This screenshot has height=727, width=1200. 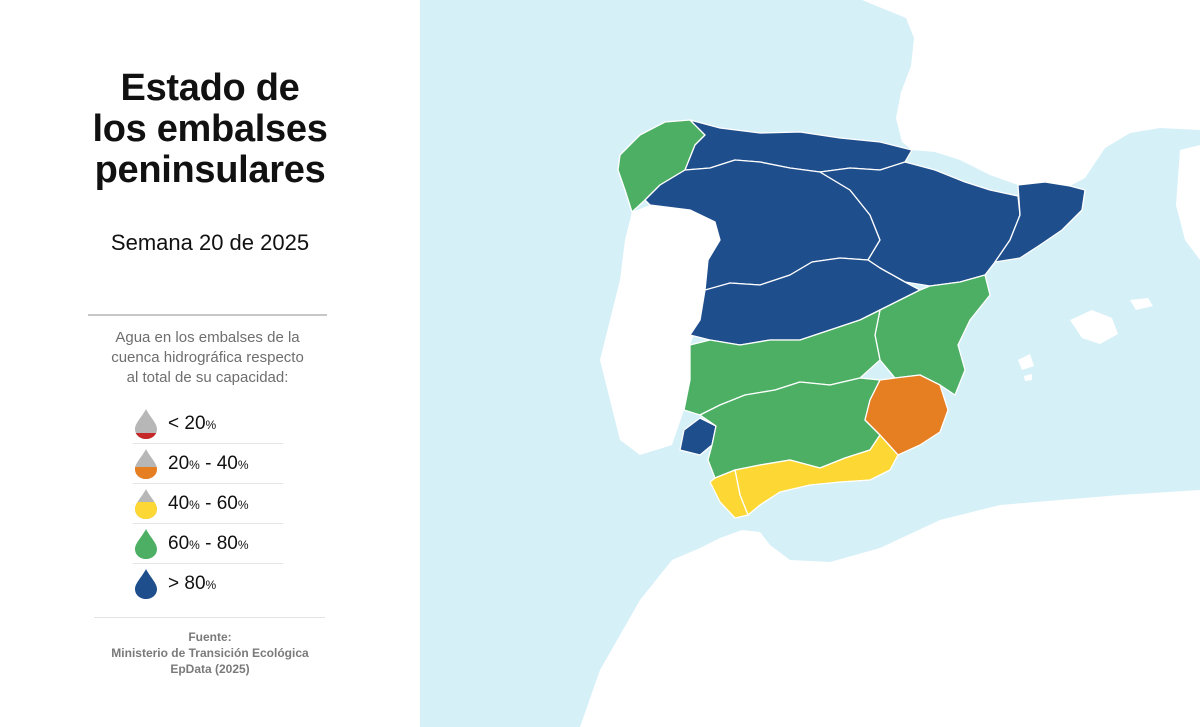 What do you see at coordinates (906, 415) in the screenshot?
I see `basin-segura` at bounding box center [906, 415].